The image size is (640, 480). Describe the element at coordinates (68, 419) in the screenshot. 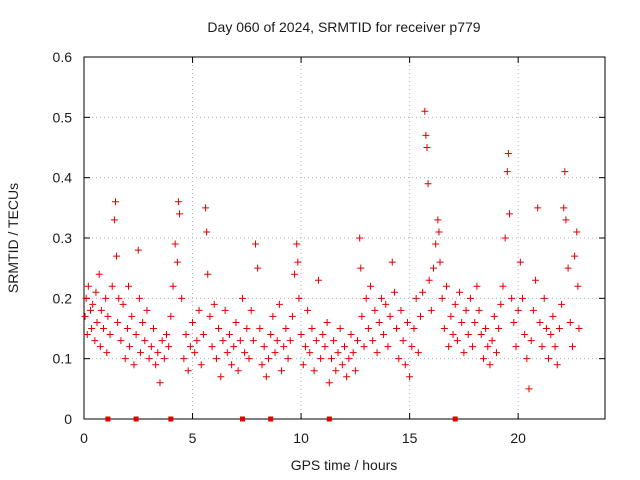

I see `y-tick-label: 0` at that location.